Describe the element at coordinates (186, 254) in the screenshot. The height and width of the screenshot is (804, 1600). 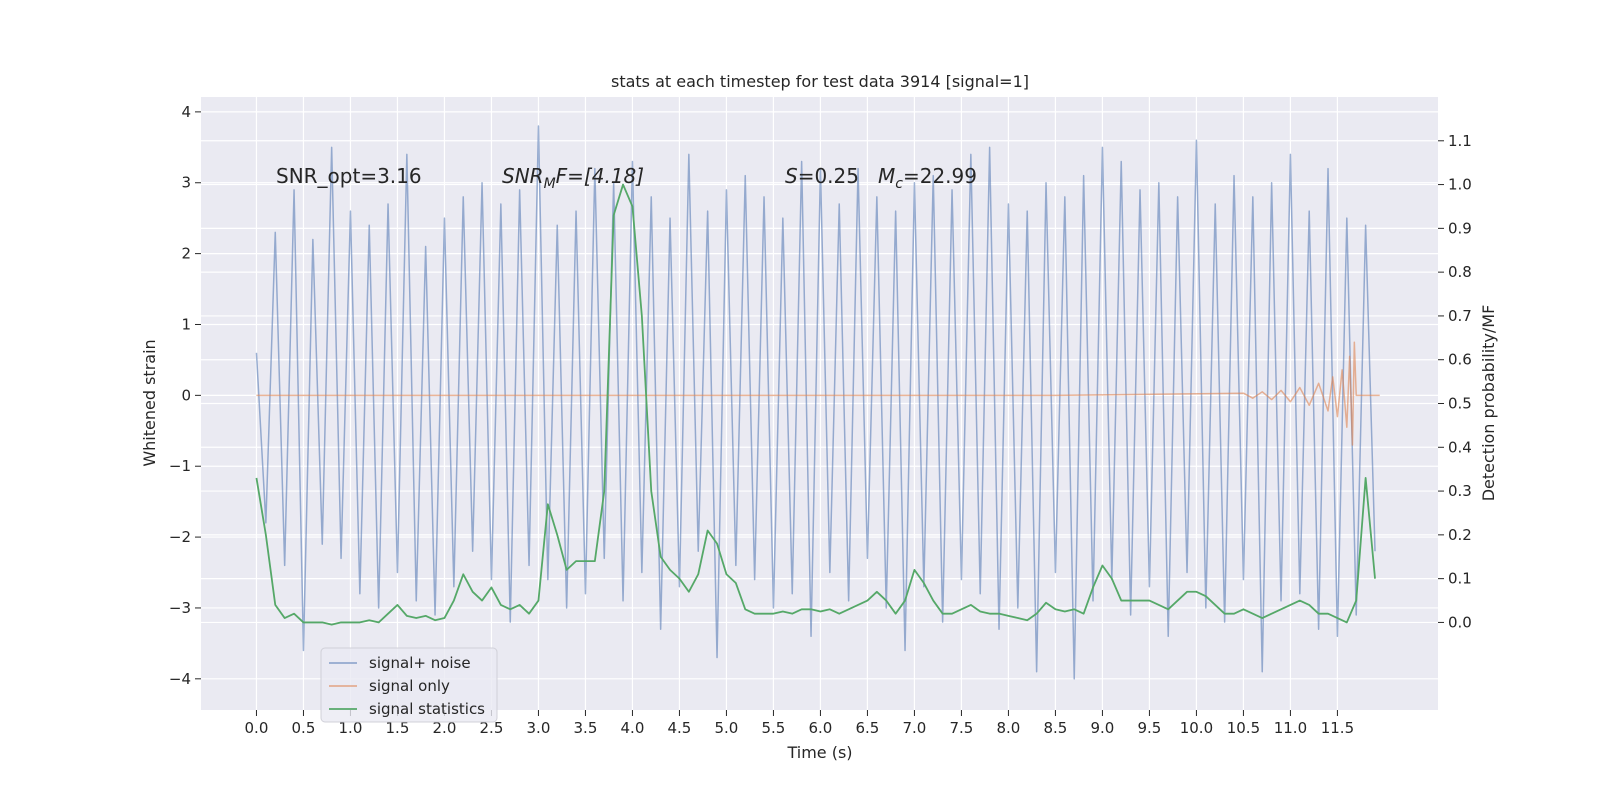
I see `y-tick-label: 2` at that location.